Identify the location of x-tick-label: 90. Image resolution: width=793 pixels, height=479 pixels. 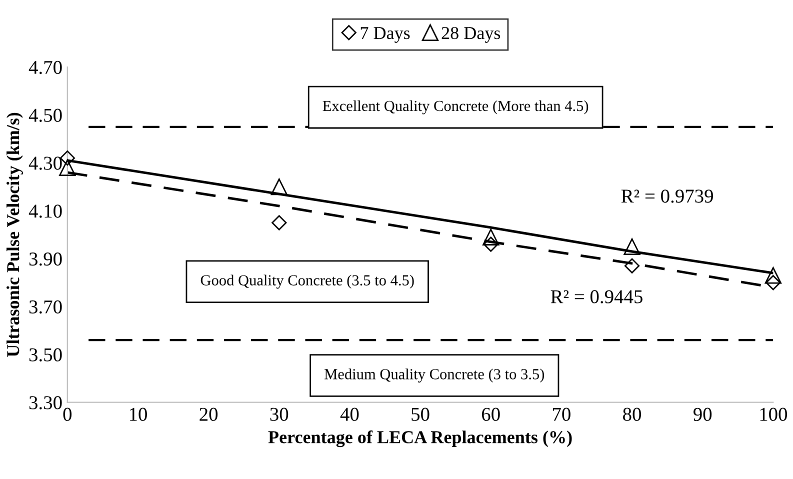
(703, 414).